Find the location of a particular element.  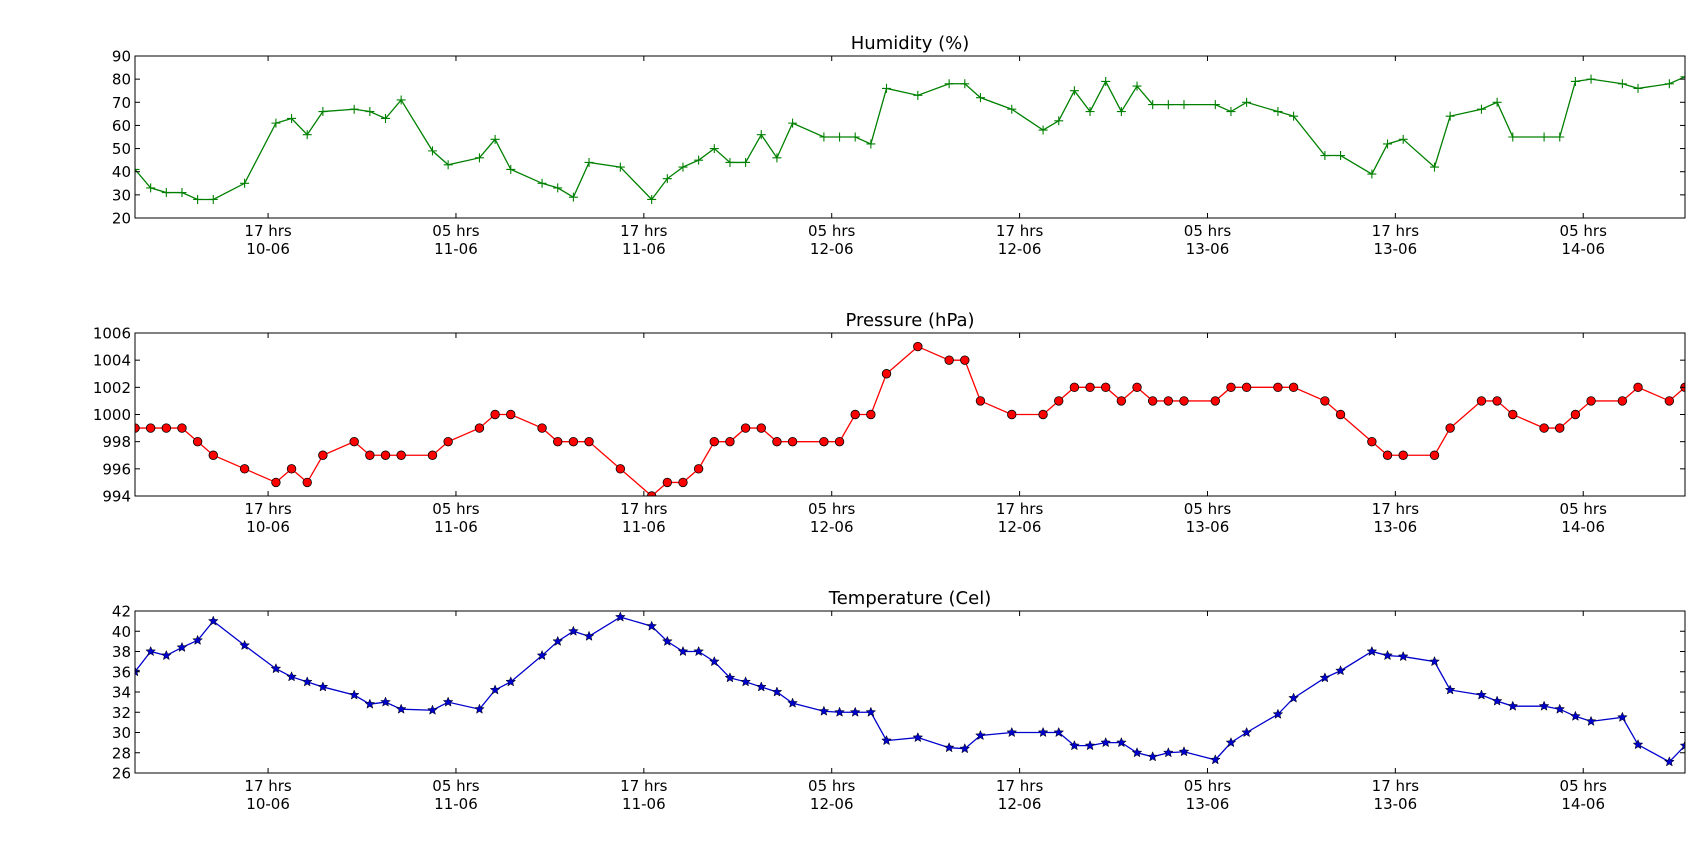

temperature-xtick-label: 17 hrs is located at coordinates (268, 786).